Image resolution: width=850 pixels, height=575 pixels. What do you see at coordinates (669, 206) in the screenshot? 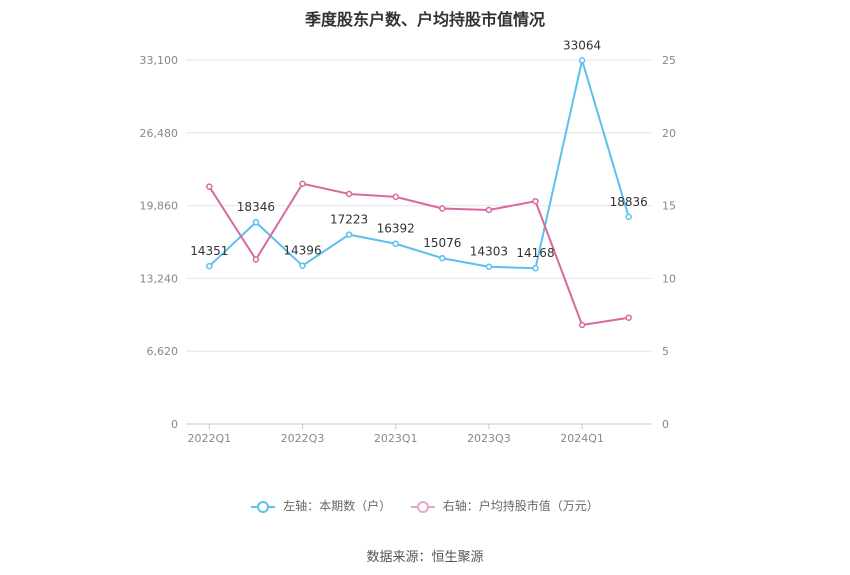
I see `right-tick-label: 15` at bounding box center [669, 206].